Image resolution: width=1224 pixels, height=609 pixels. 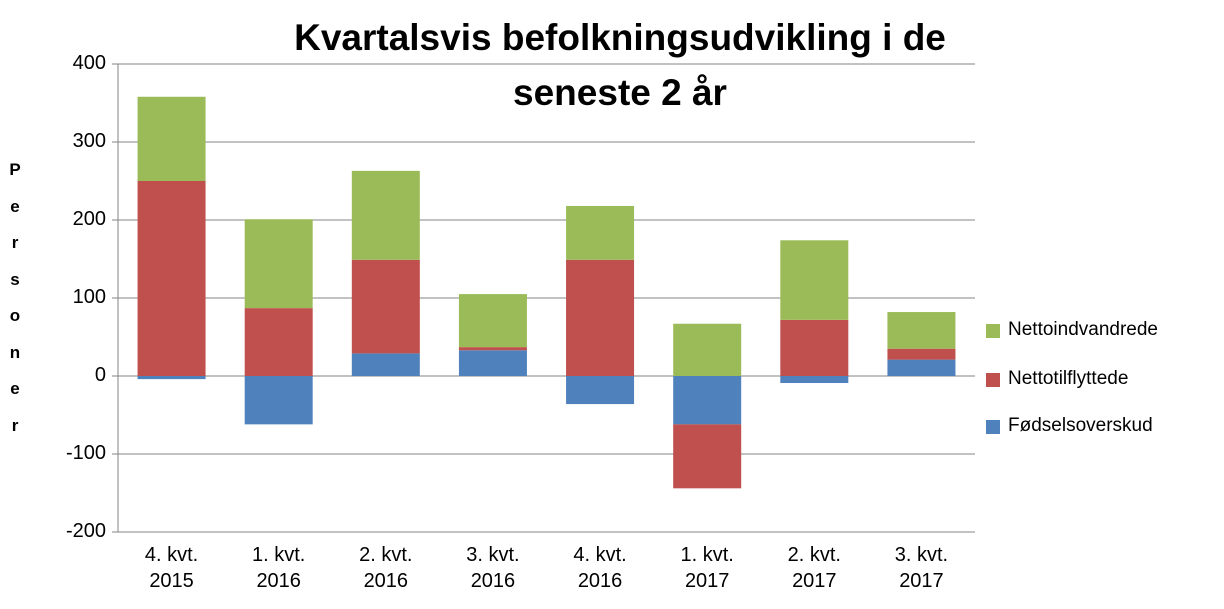 What do you see at coordinates (100, 375) in the screenshot?
I see `y-tick-label: 0` at bounding box center [100, 375].